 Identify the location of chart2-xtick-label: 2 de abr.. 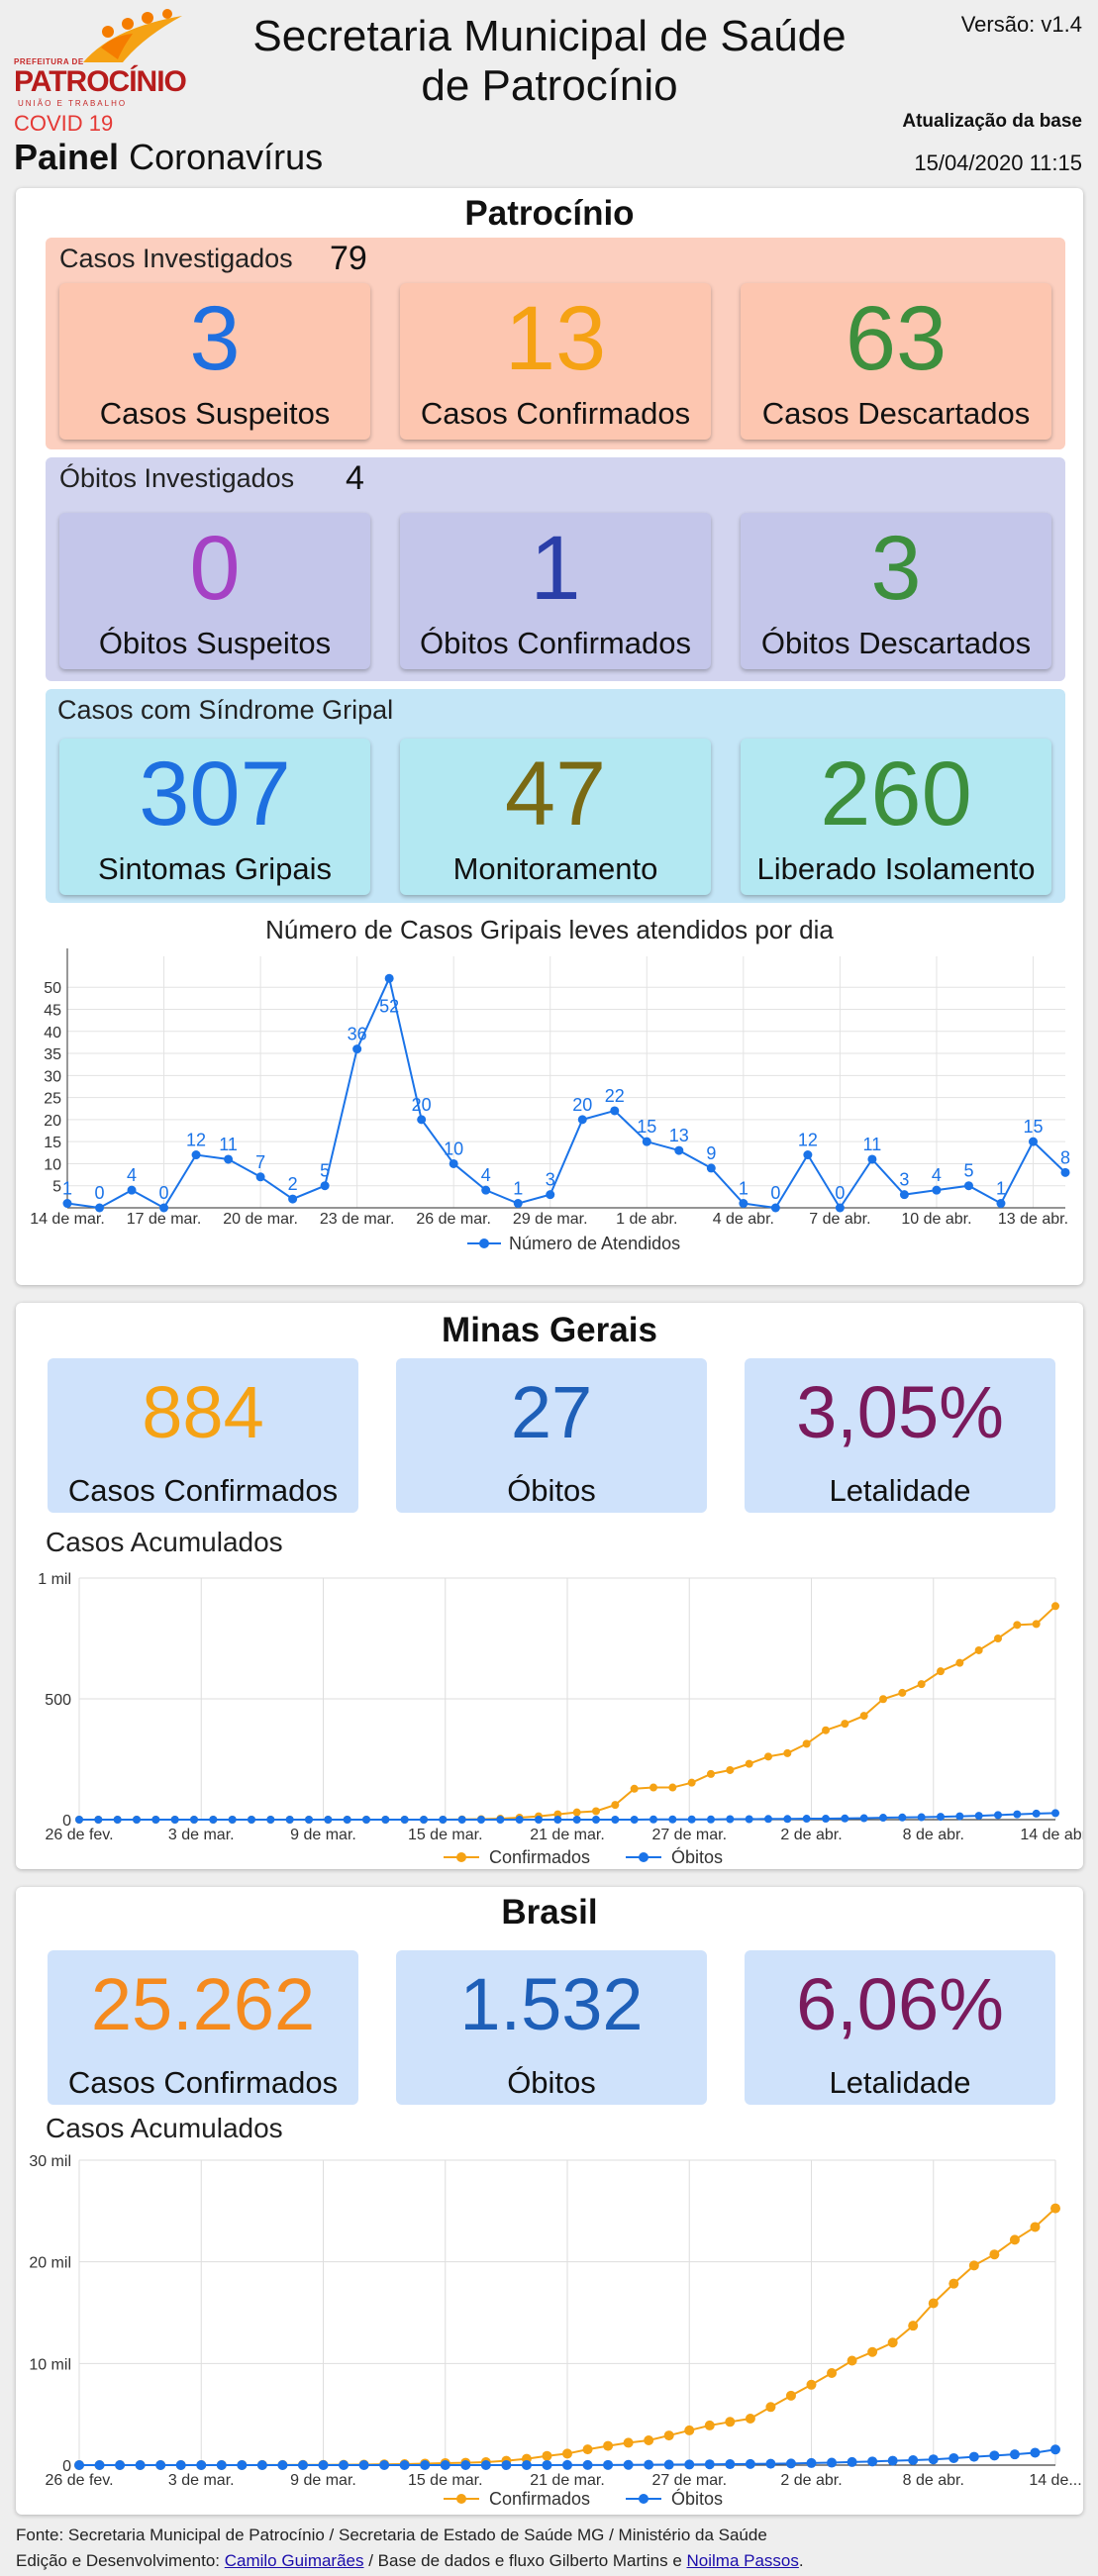
(811, 1835).